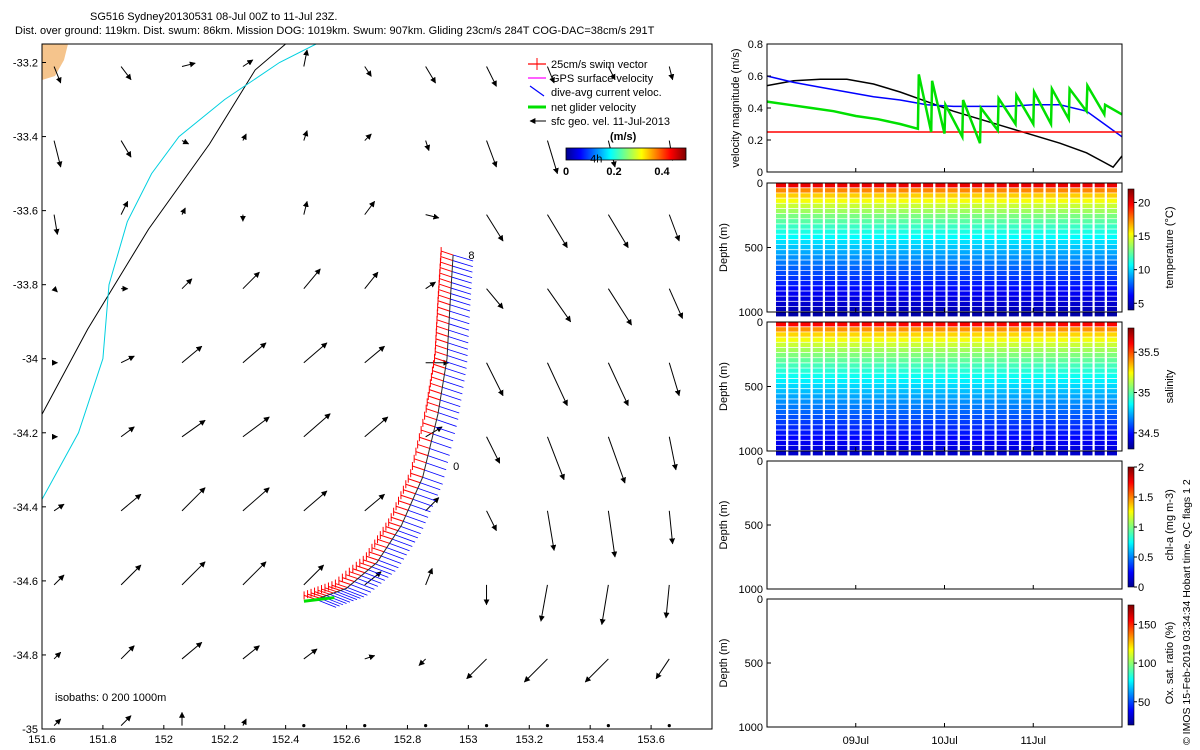  Describe the element at coordinates (608, 725) in the screenshot. I see `geo-vector-dot` at that location.